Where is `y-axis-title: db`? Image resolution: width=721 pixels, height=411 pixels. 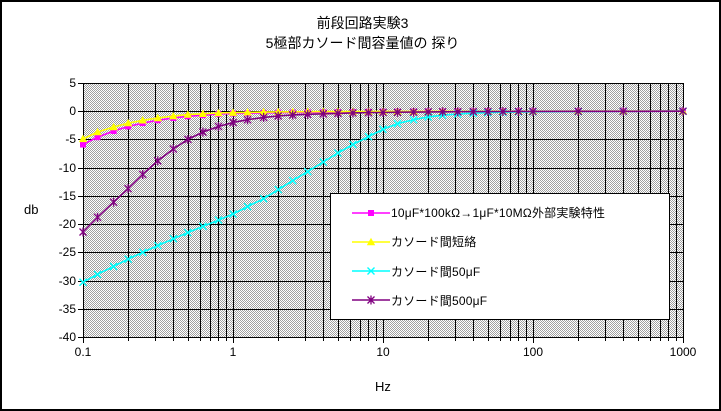 y-axis-title: db is located at coordinates (31, 209).